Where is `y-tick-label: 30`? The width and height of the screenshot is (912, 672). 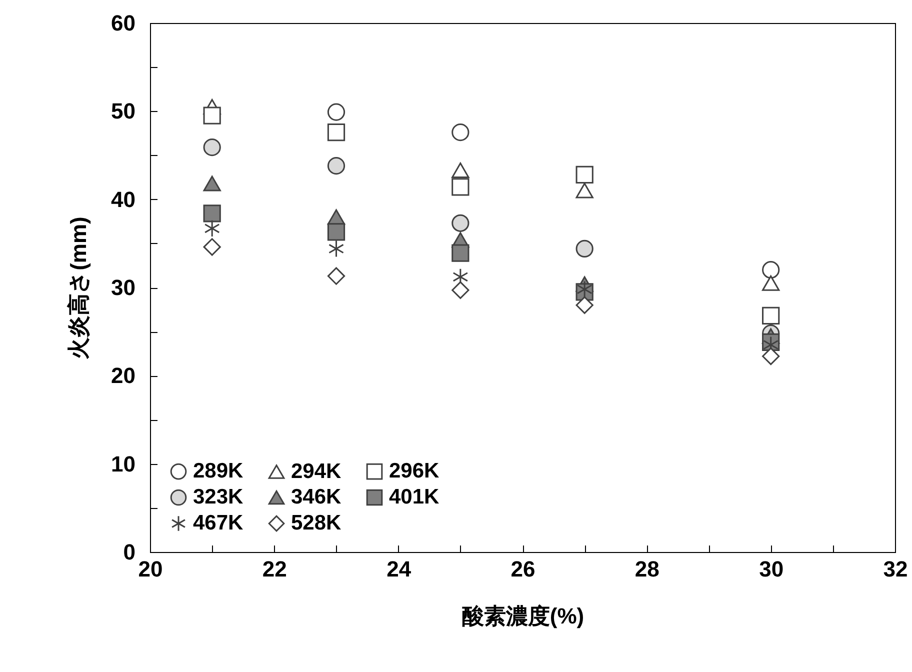 y-tick-label: 30 is located at coordinates (123, 287).